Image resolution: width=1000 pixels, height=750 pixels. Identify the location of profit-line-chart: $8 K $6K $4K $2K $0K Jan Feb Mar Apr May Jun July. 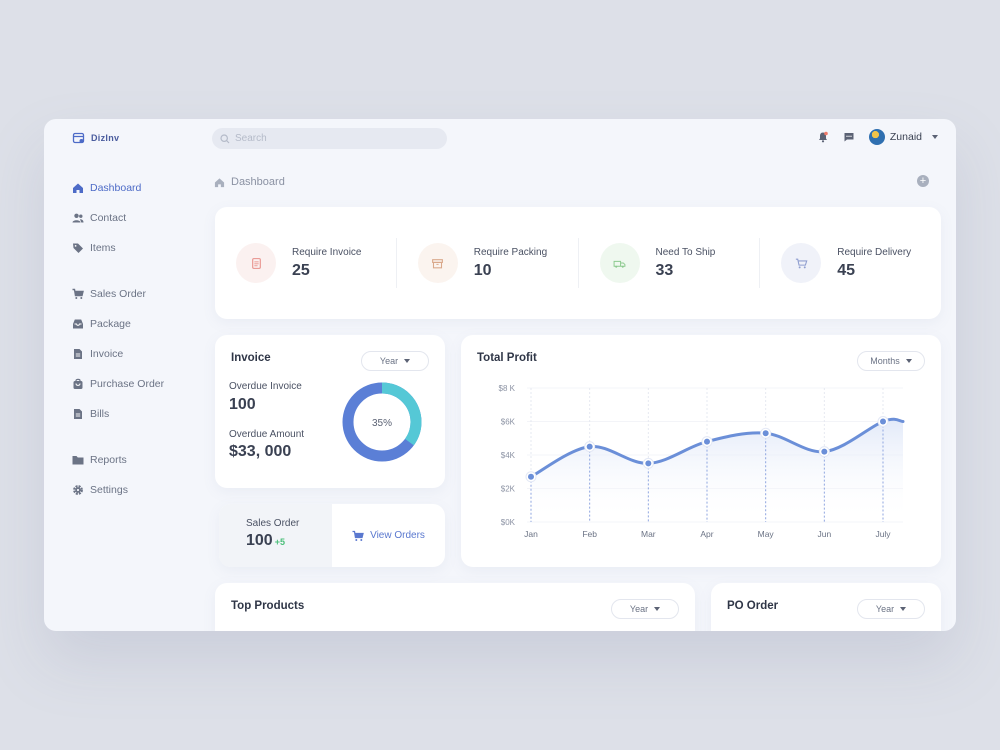
(702, 461).